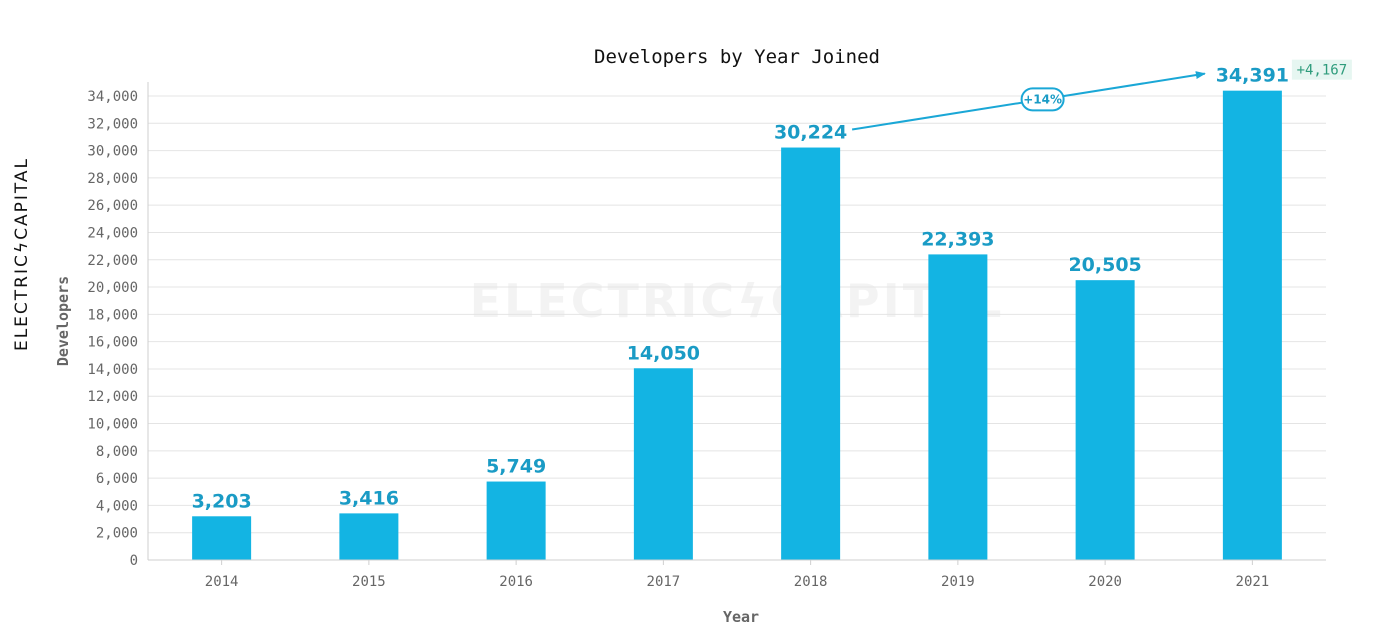 Image resolution: width=1400 pixels, height=641 pixels. Describe the element at coordinates (369, 536) in the screenshot. I see `bar-2015` at that location.